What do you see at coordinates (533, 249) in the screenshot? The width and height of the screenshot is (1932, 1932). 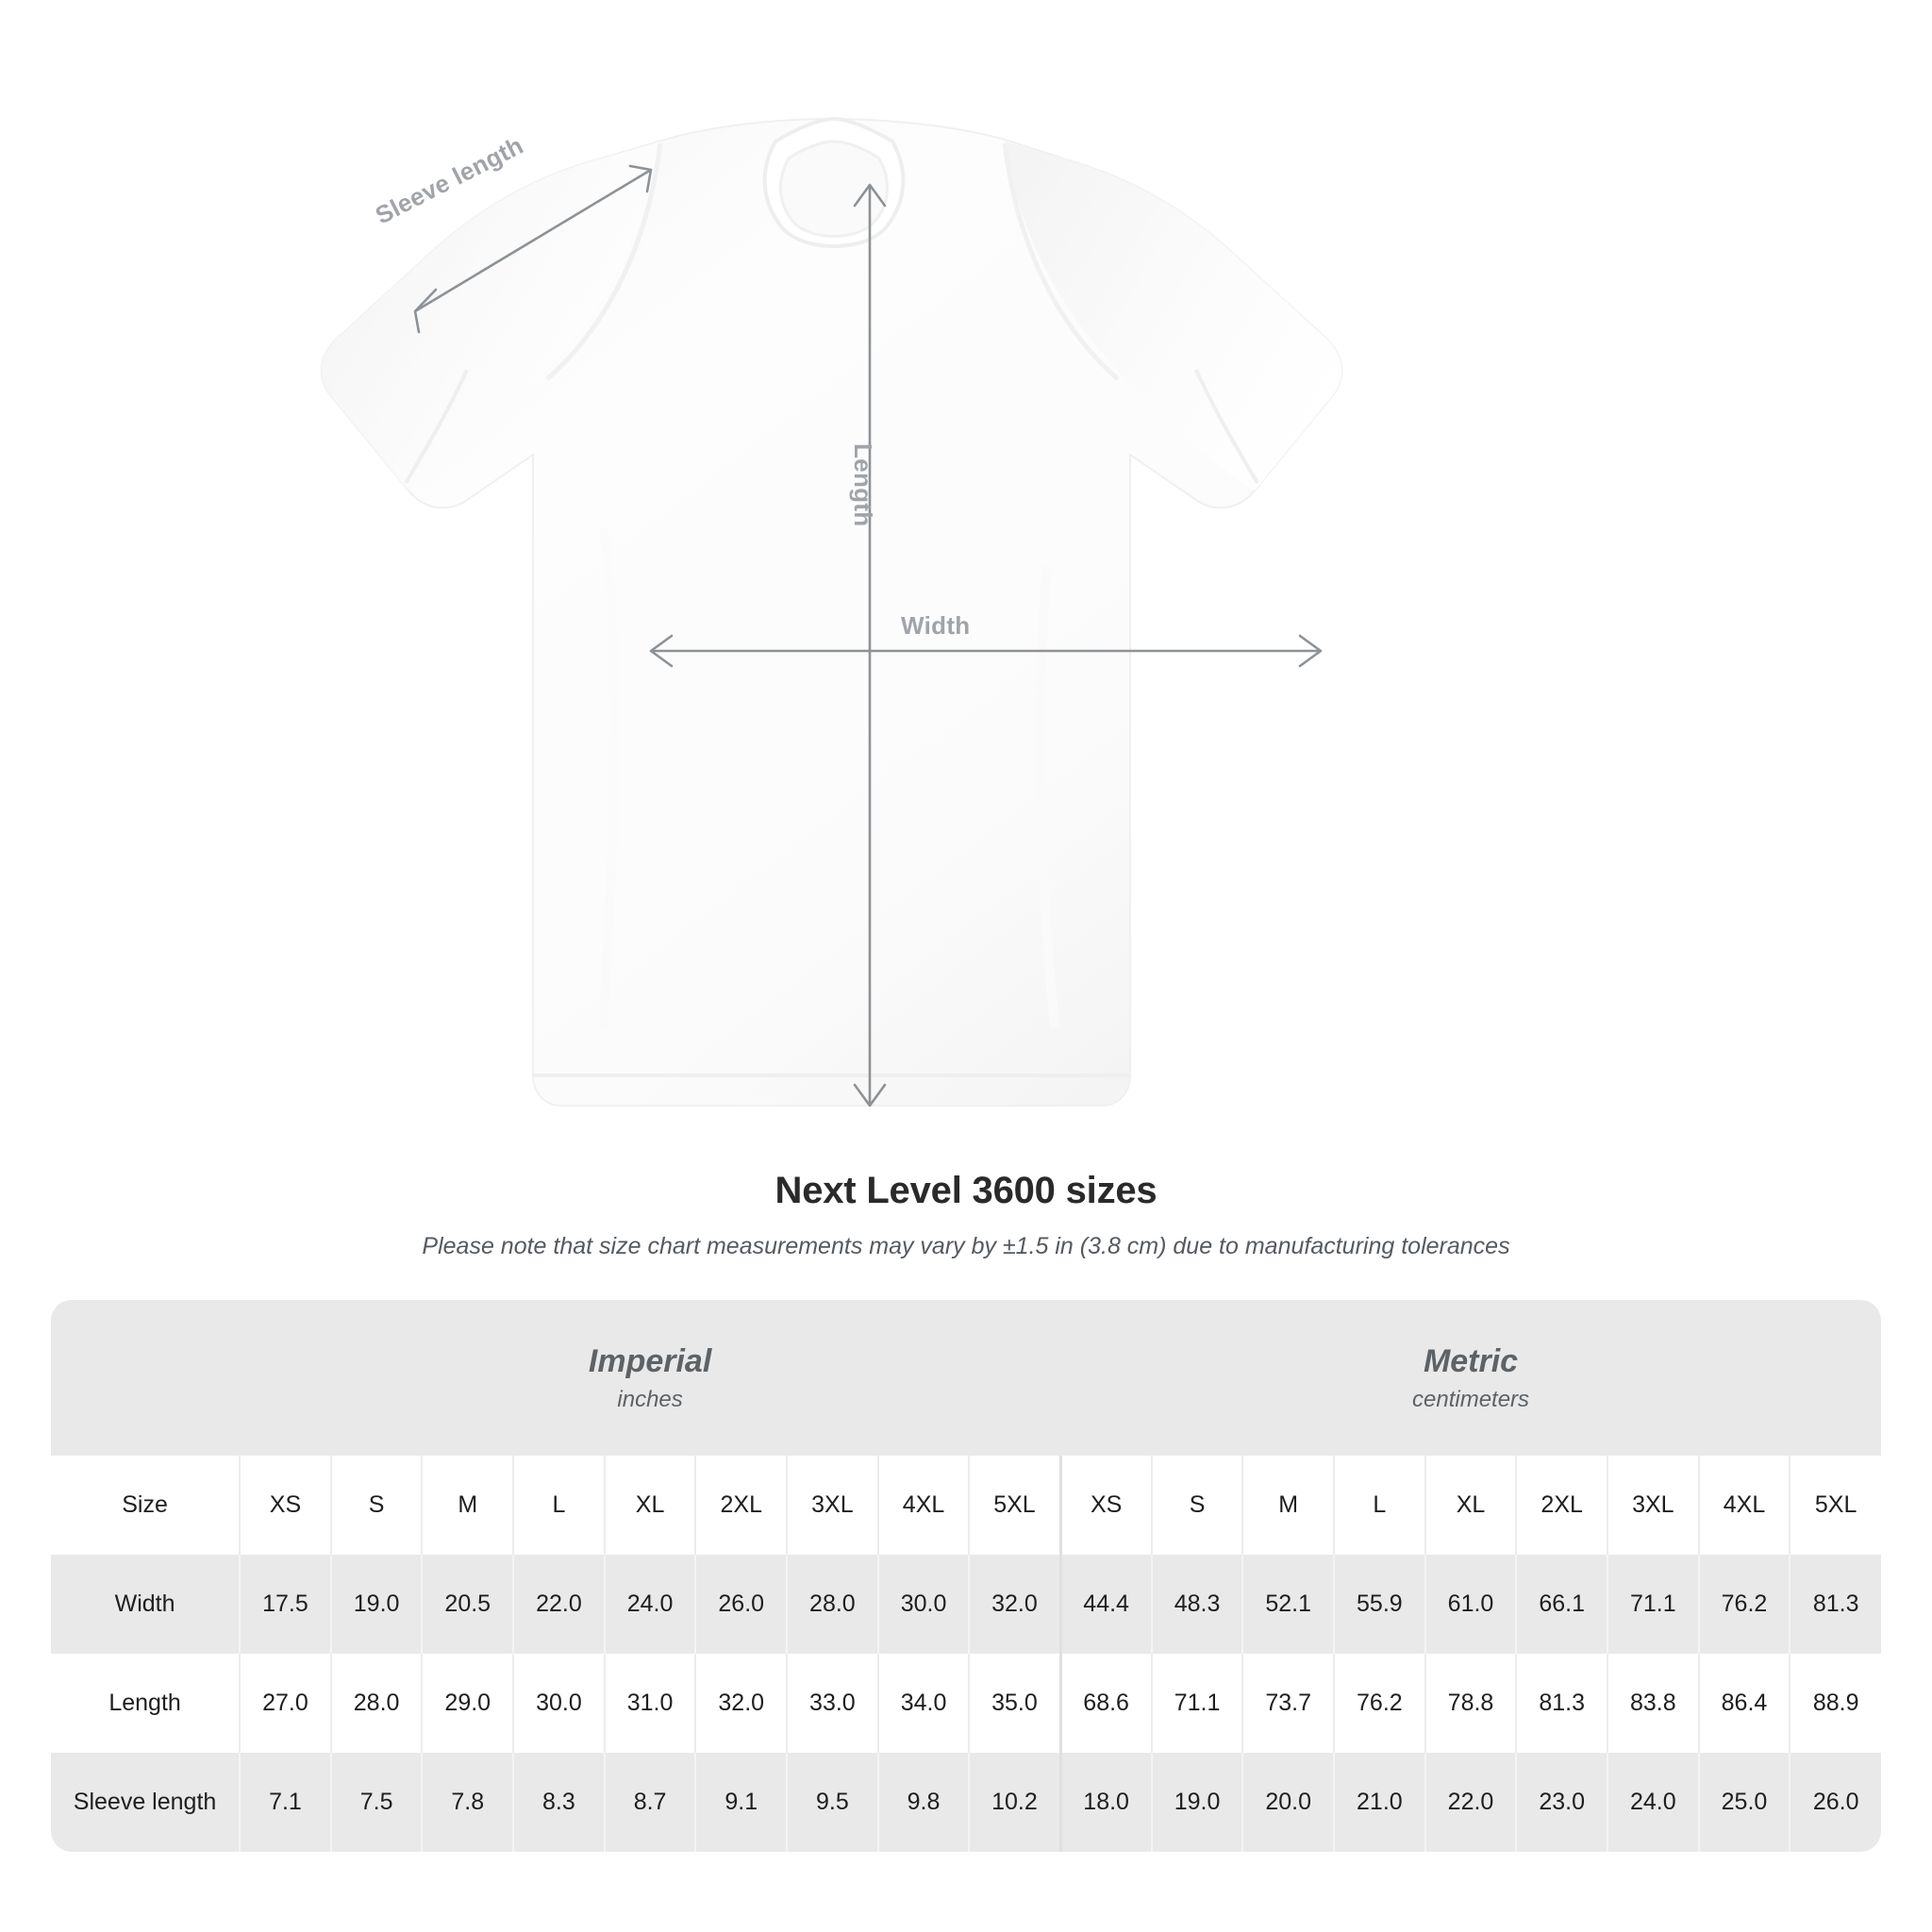 I see `sleeve-arrow` at bounding box center [533, 249].